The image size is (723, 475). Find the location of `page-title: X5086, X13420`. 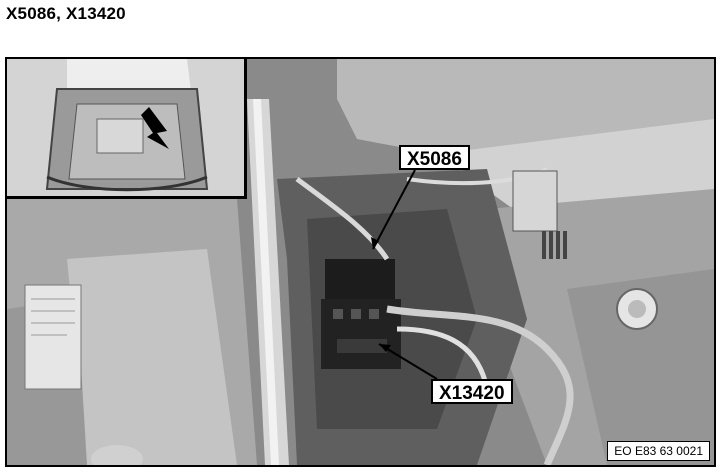

page-title: X5086, X13420 is located at coordinates (66, 13).